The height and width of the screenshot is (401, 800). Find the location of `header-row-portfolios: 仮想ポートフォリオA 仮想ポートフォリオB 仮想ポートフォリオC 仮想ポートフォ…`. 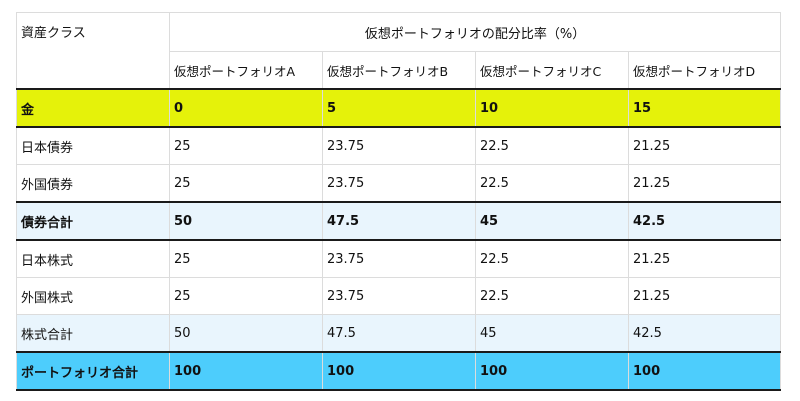

header-row-portfolios: 仮想ポートフォリオA 仮想ポートフォリオB 仮想ポートフォリオC 仮想ポートフォ… is located at coordinates (399, 70).